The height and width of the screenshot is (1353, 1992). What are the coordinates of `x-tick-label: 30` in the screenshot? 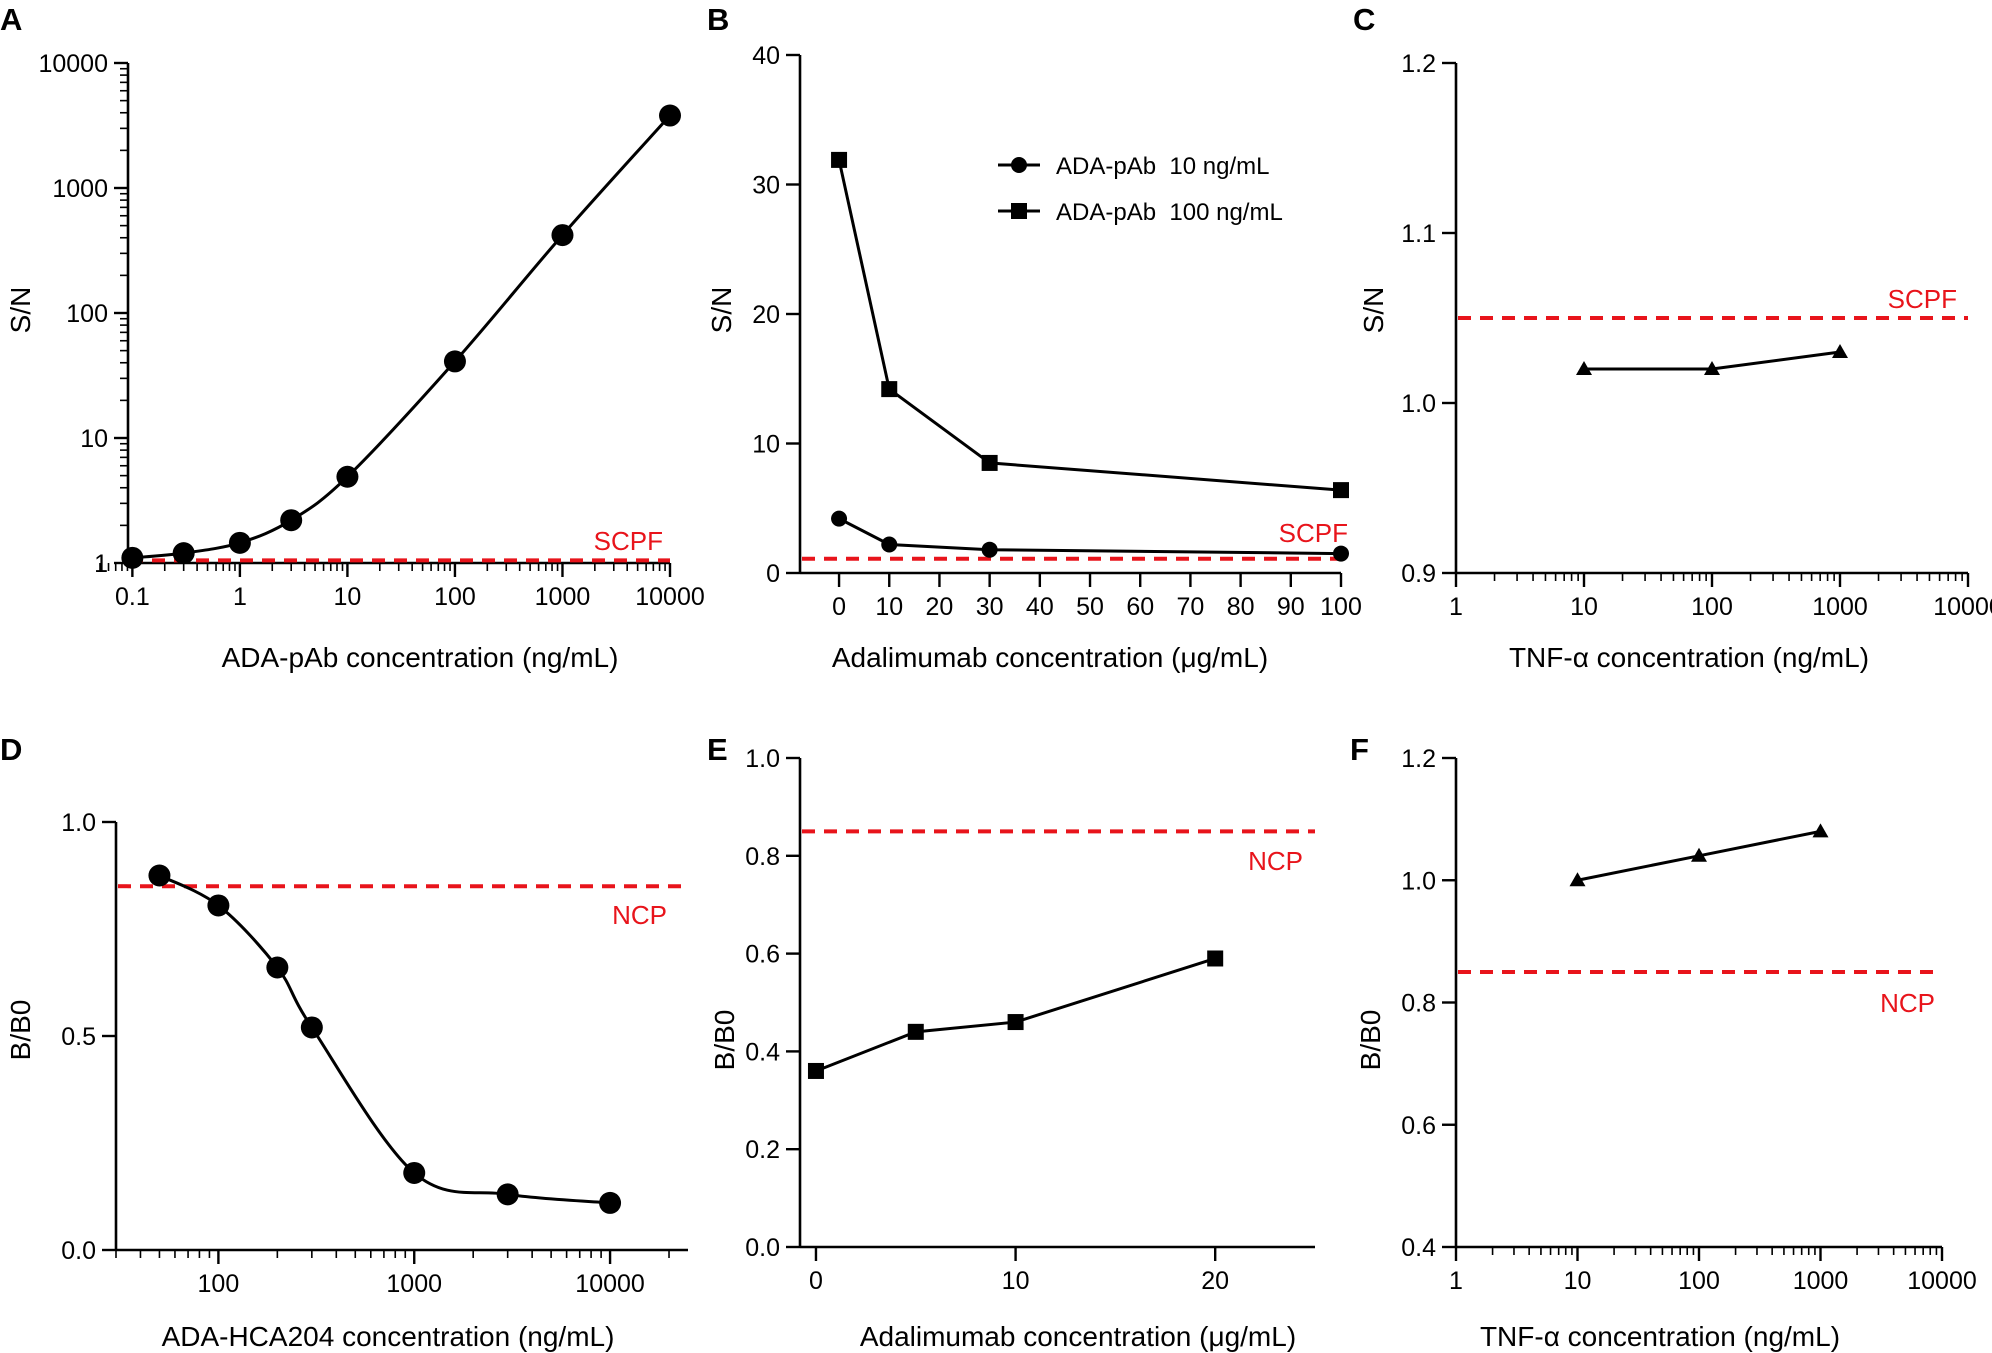 It's located at (990, 607).